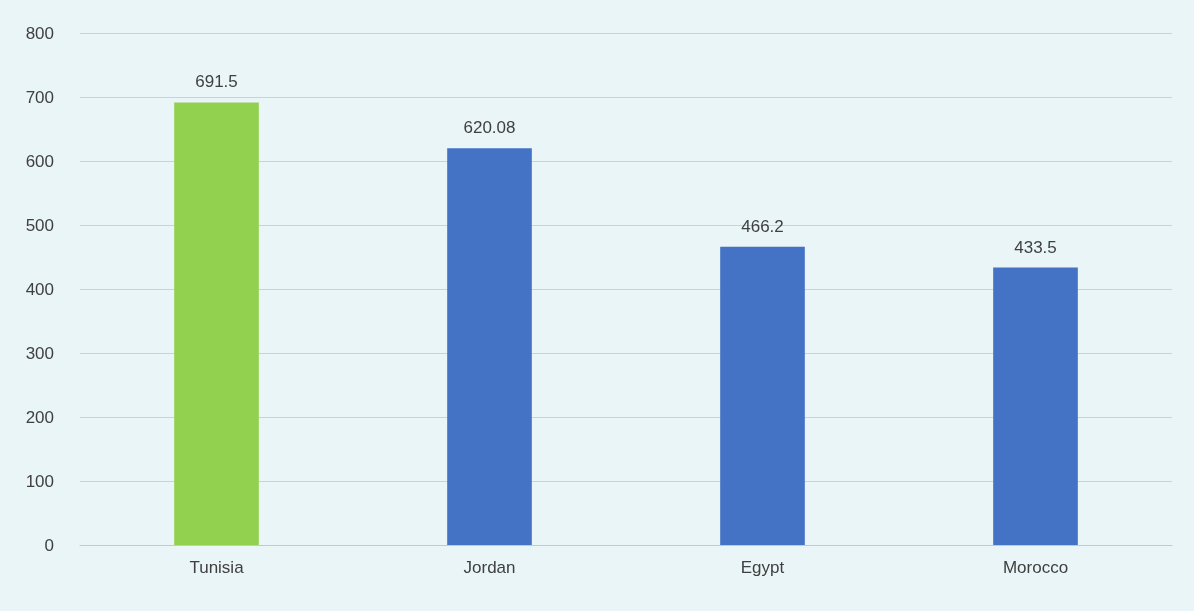 This screenshot has width=1194, height=611. Describe the element at coordinates (216, 82) in the screenshot. I see `data-label: 691.5` at that location.